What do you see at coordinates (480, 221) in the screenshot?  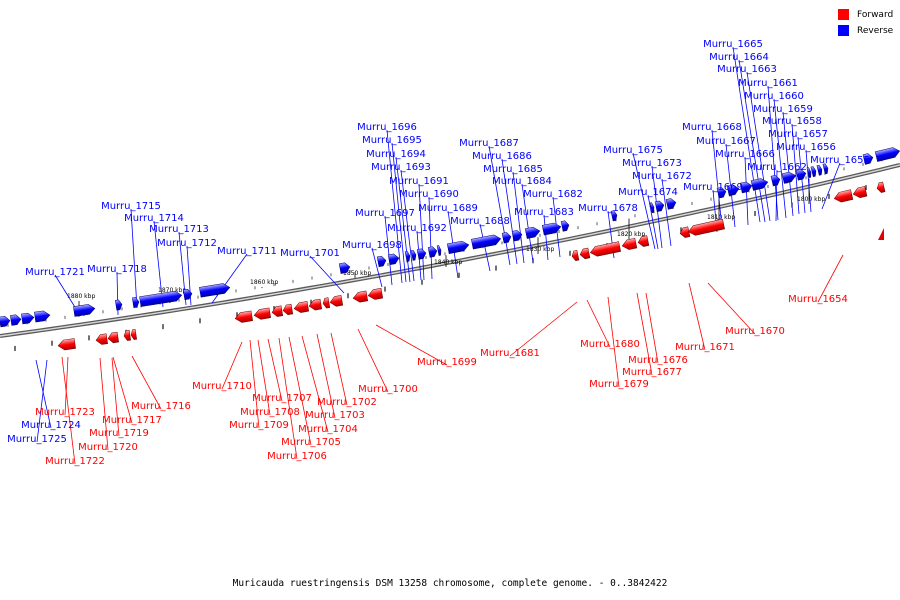 I see `gene-label-murru-1688: Murru_1688` at bounding box center [480, 221].